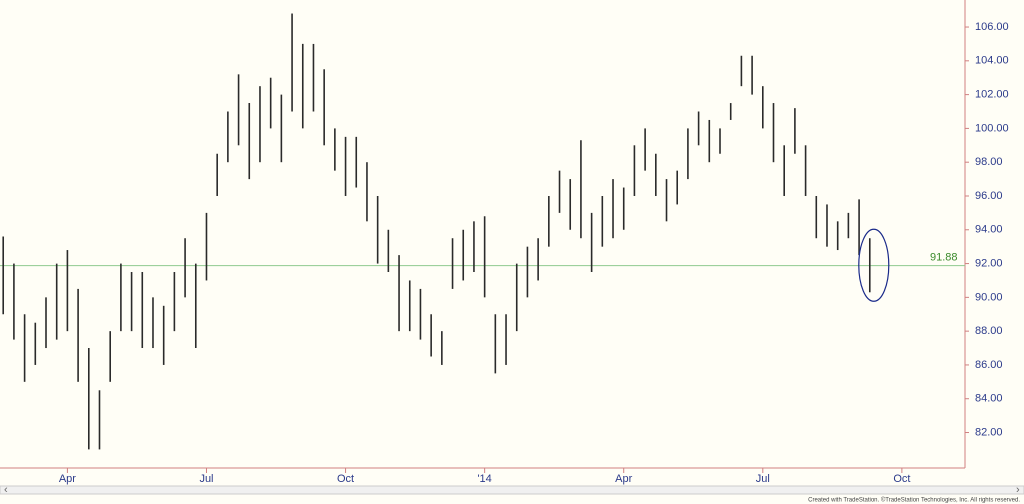 The width and height of the screenshot is (1024, 504). What do you see at coordinates (989, 432) in the screenshot?
I see `y-tick-label: 82.00` at bounding box center [989, 432].